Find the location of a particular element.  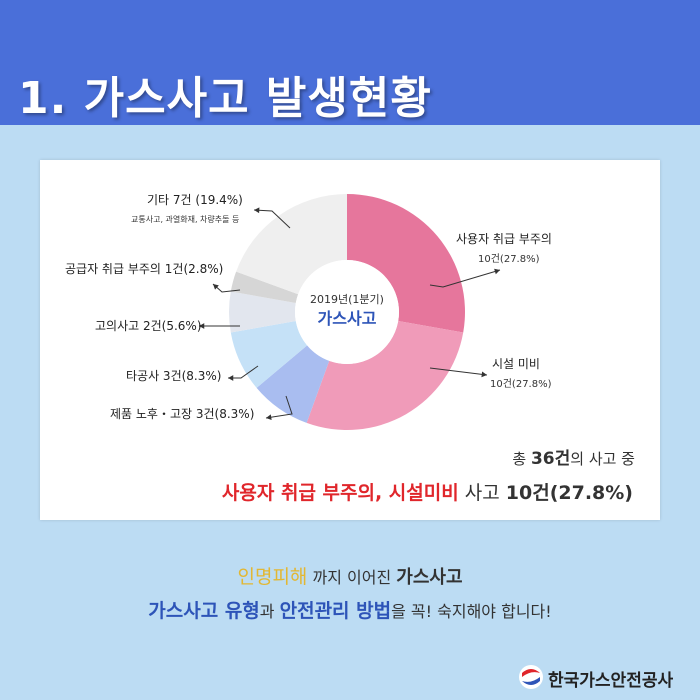

donut-hole is located at coordinates (347, 312).